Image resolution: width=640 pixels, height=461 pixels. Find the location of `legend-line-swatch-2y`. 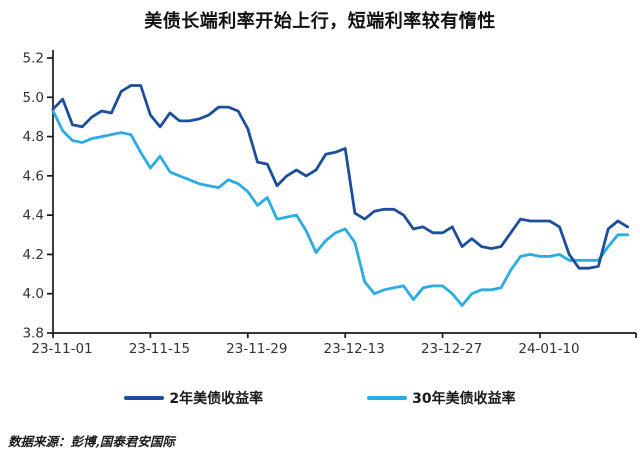

legend-line-swatch-2y is located at coordinates (144, 398).